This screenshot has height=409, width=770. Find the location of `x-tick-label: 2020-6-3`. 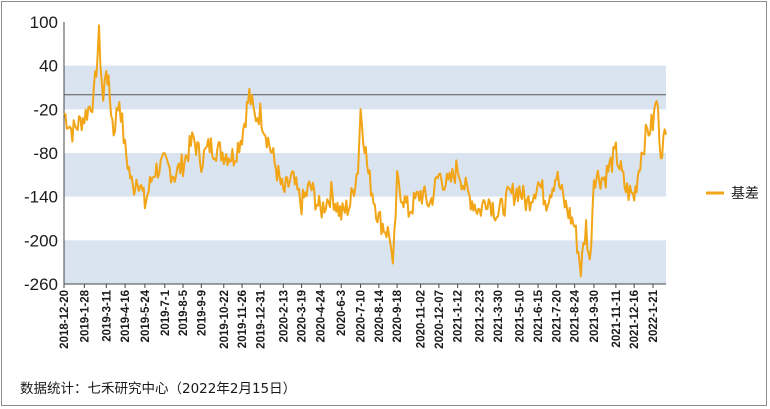

x-tick-label: 2020-6-3 is located at coordinates (342, 313).